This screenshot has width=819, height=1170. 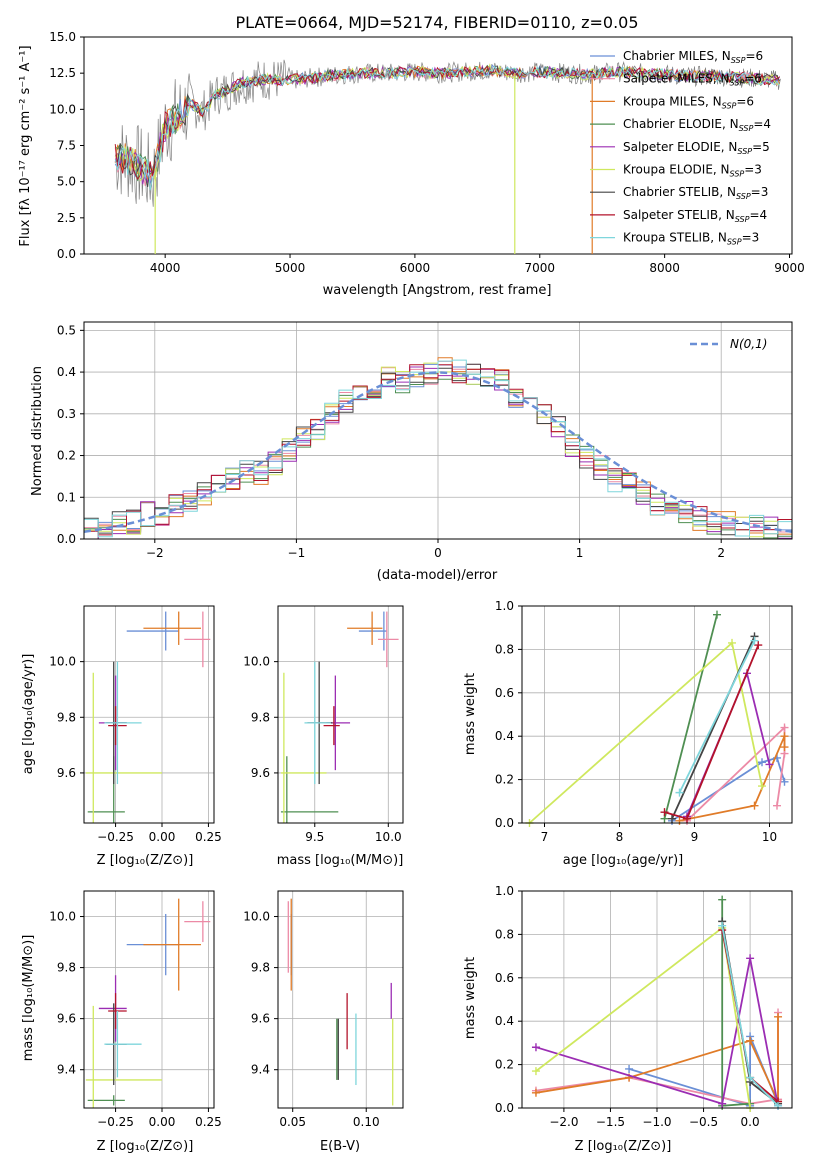 I want to click on panel-xtick-label: 10, so click(x=769, y=837).